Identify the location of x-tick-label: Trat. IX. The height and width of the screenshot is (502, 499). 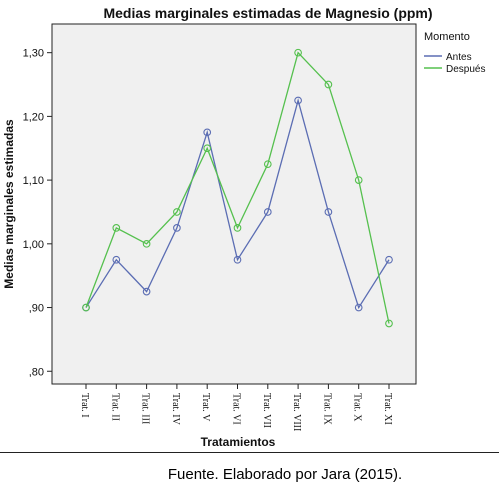
(326, 409).